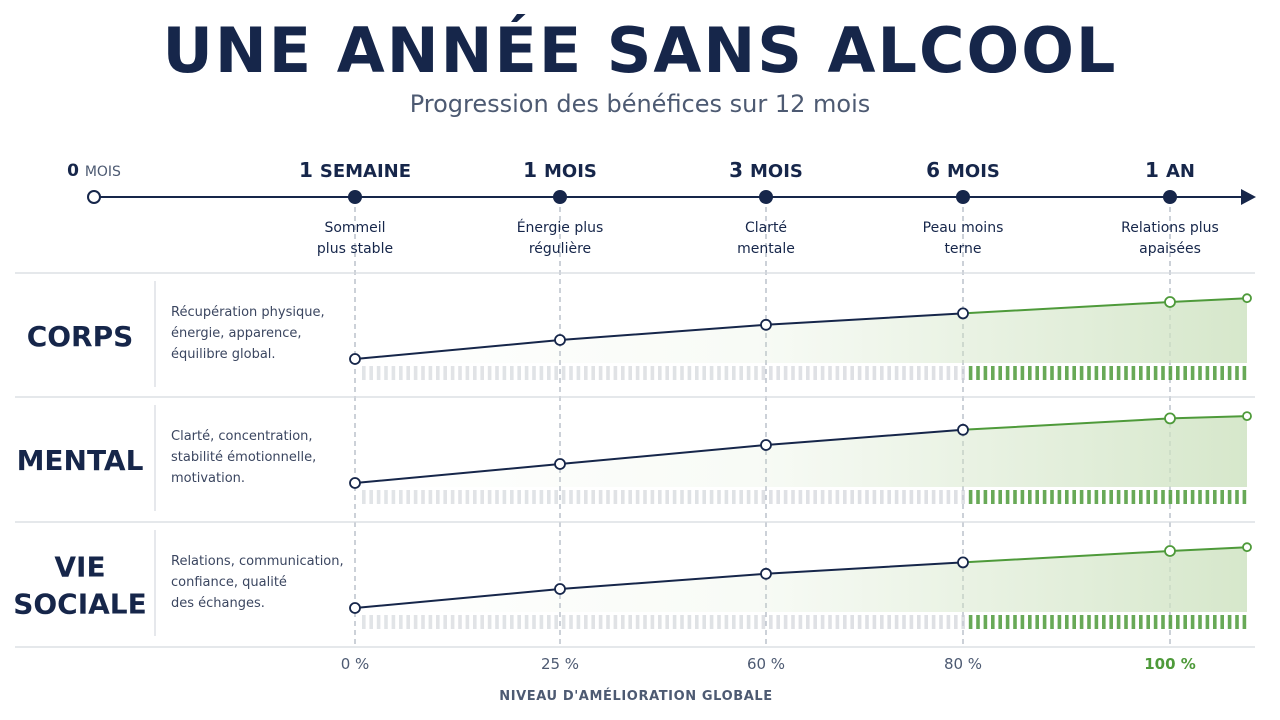  What do you see at coordinates (963, 664) in the screenshot?
I see `x-tick-label: 80 %` at bounding box center [963, 664].